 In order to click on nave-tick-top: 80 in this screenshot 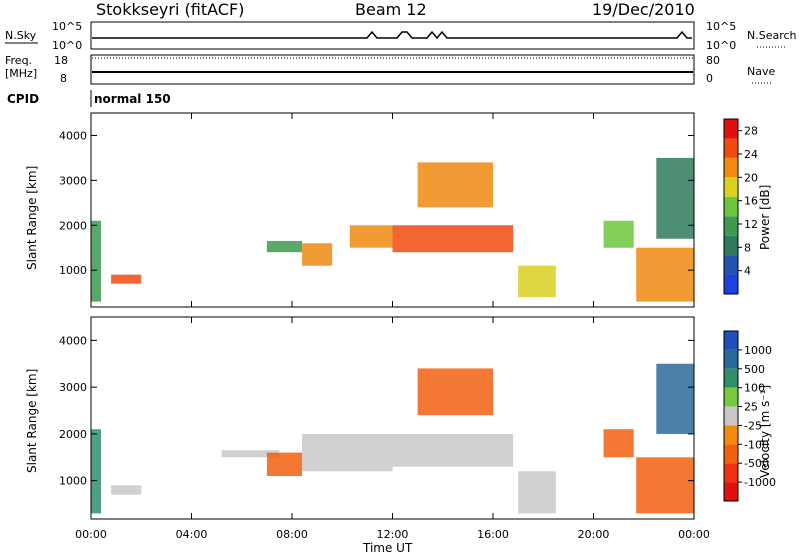, I will do `click(713, 60)`.